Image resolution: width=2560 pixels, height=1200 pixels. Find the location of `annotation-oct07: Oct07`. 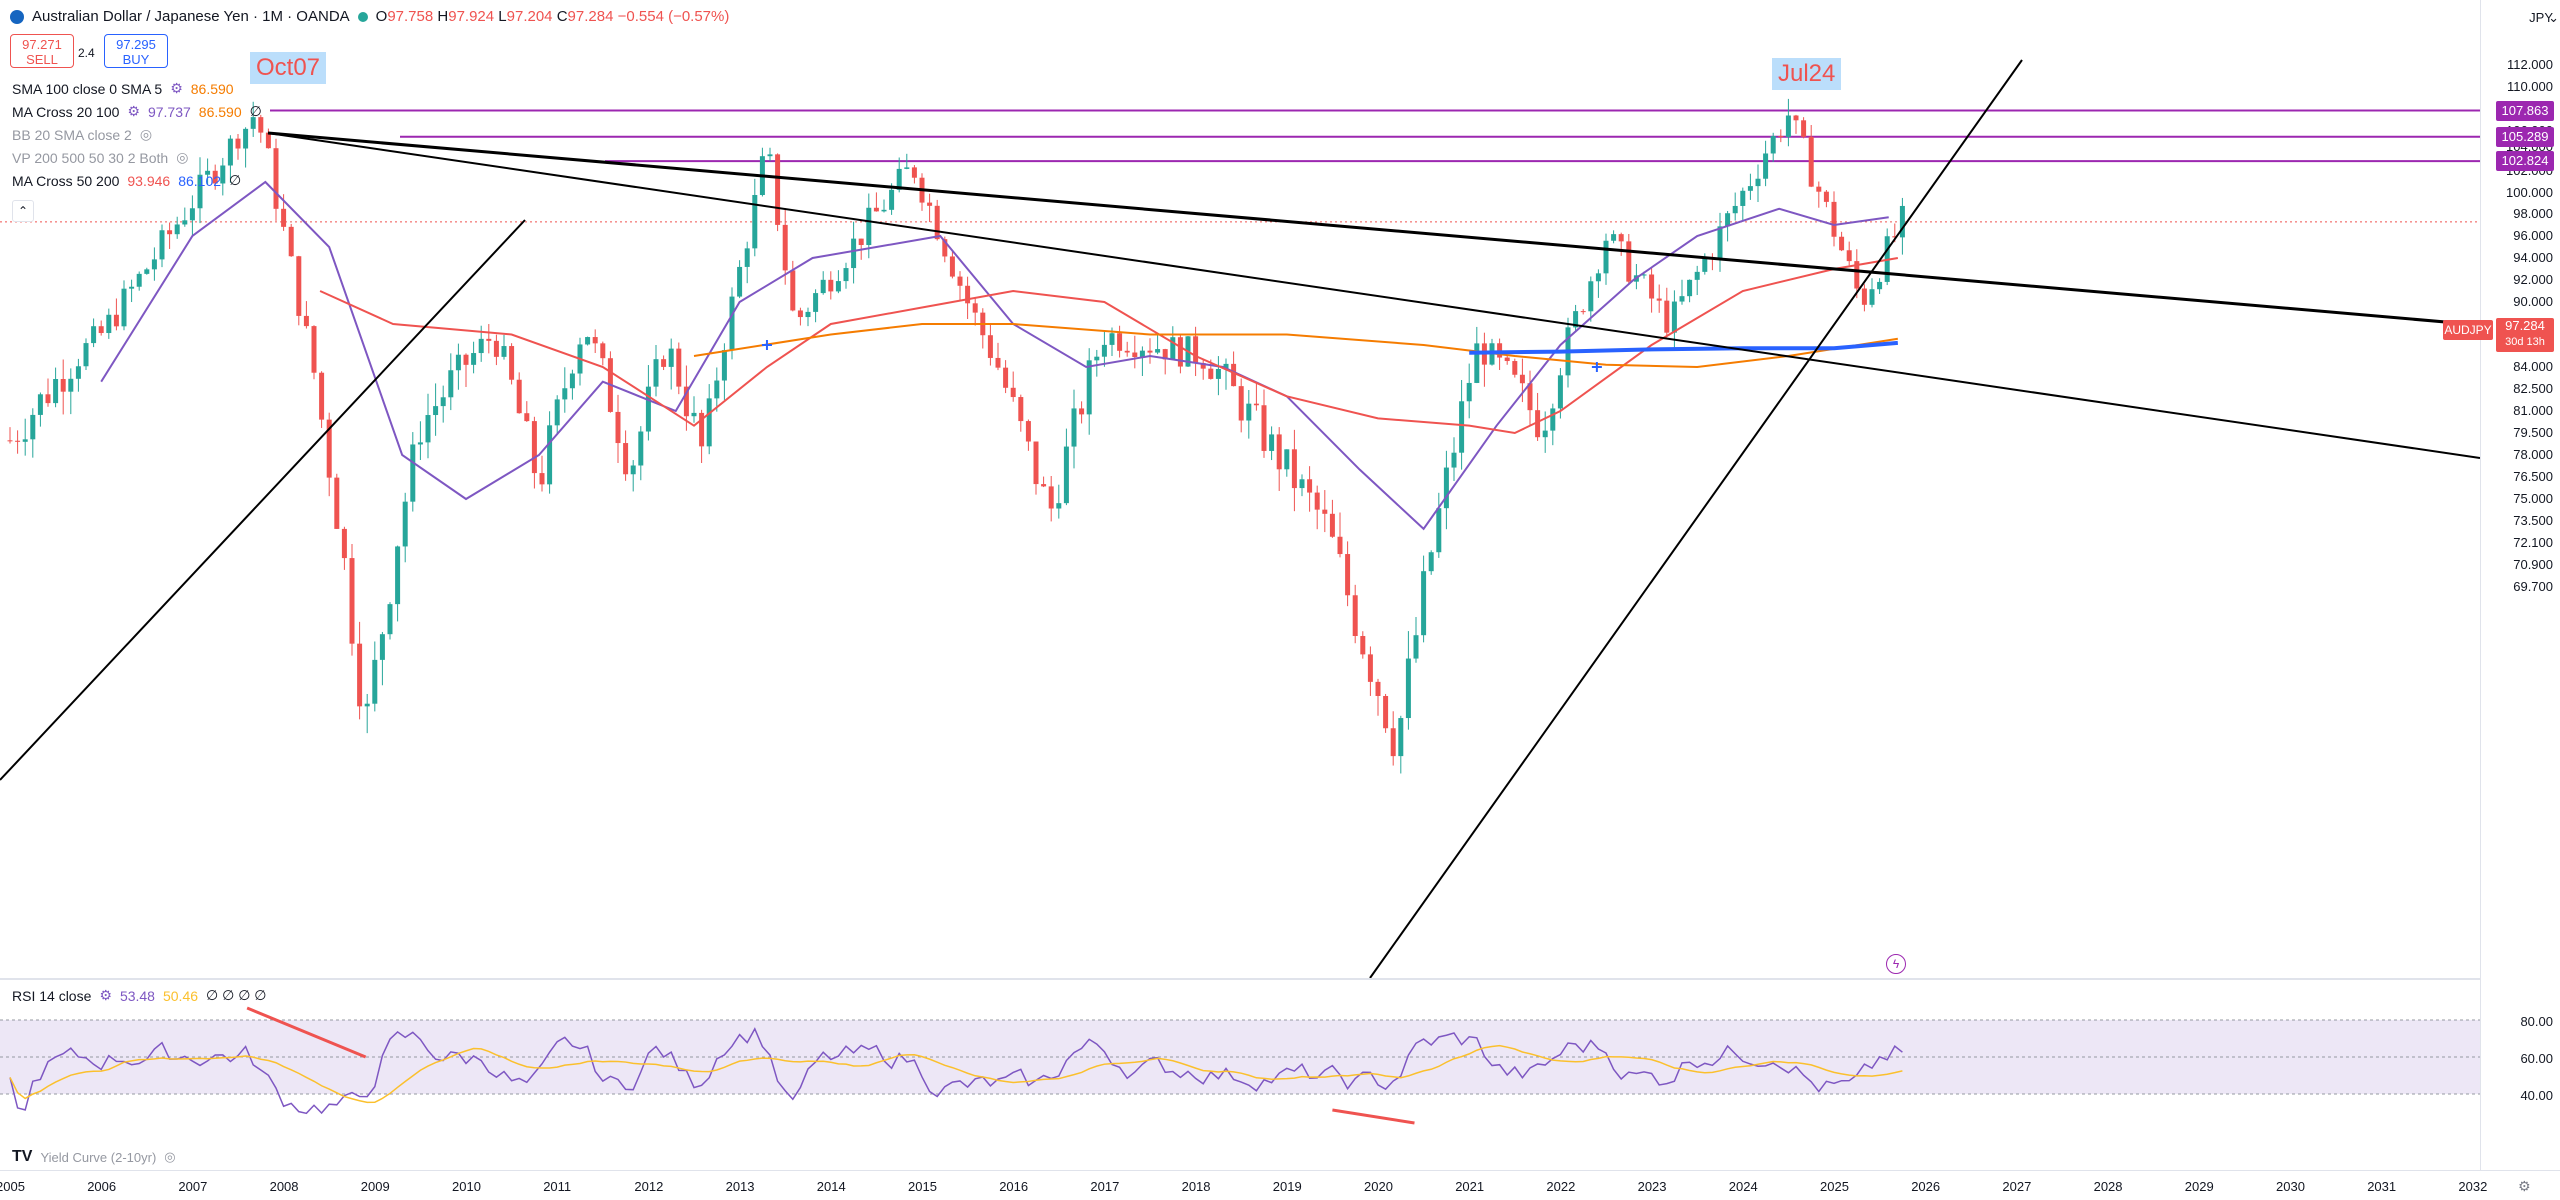

annotation-oct07: Oct07 is located at coordinates (288, 68).